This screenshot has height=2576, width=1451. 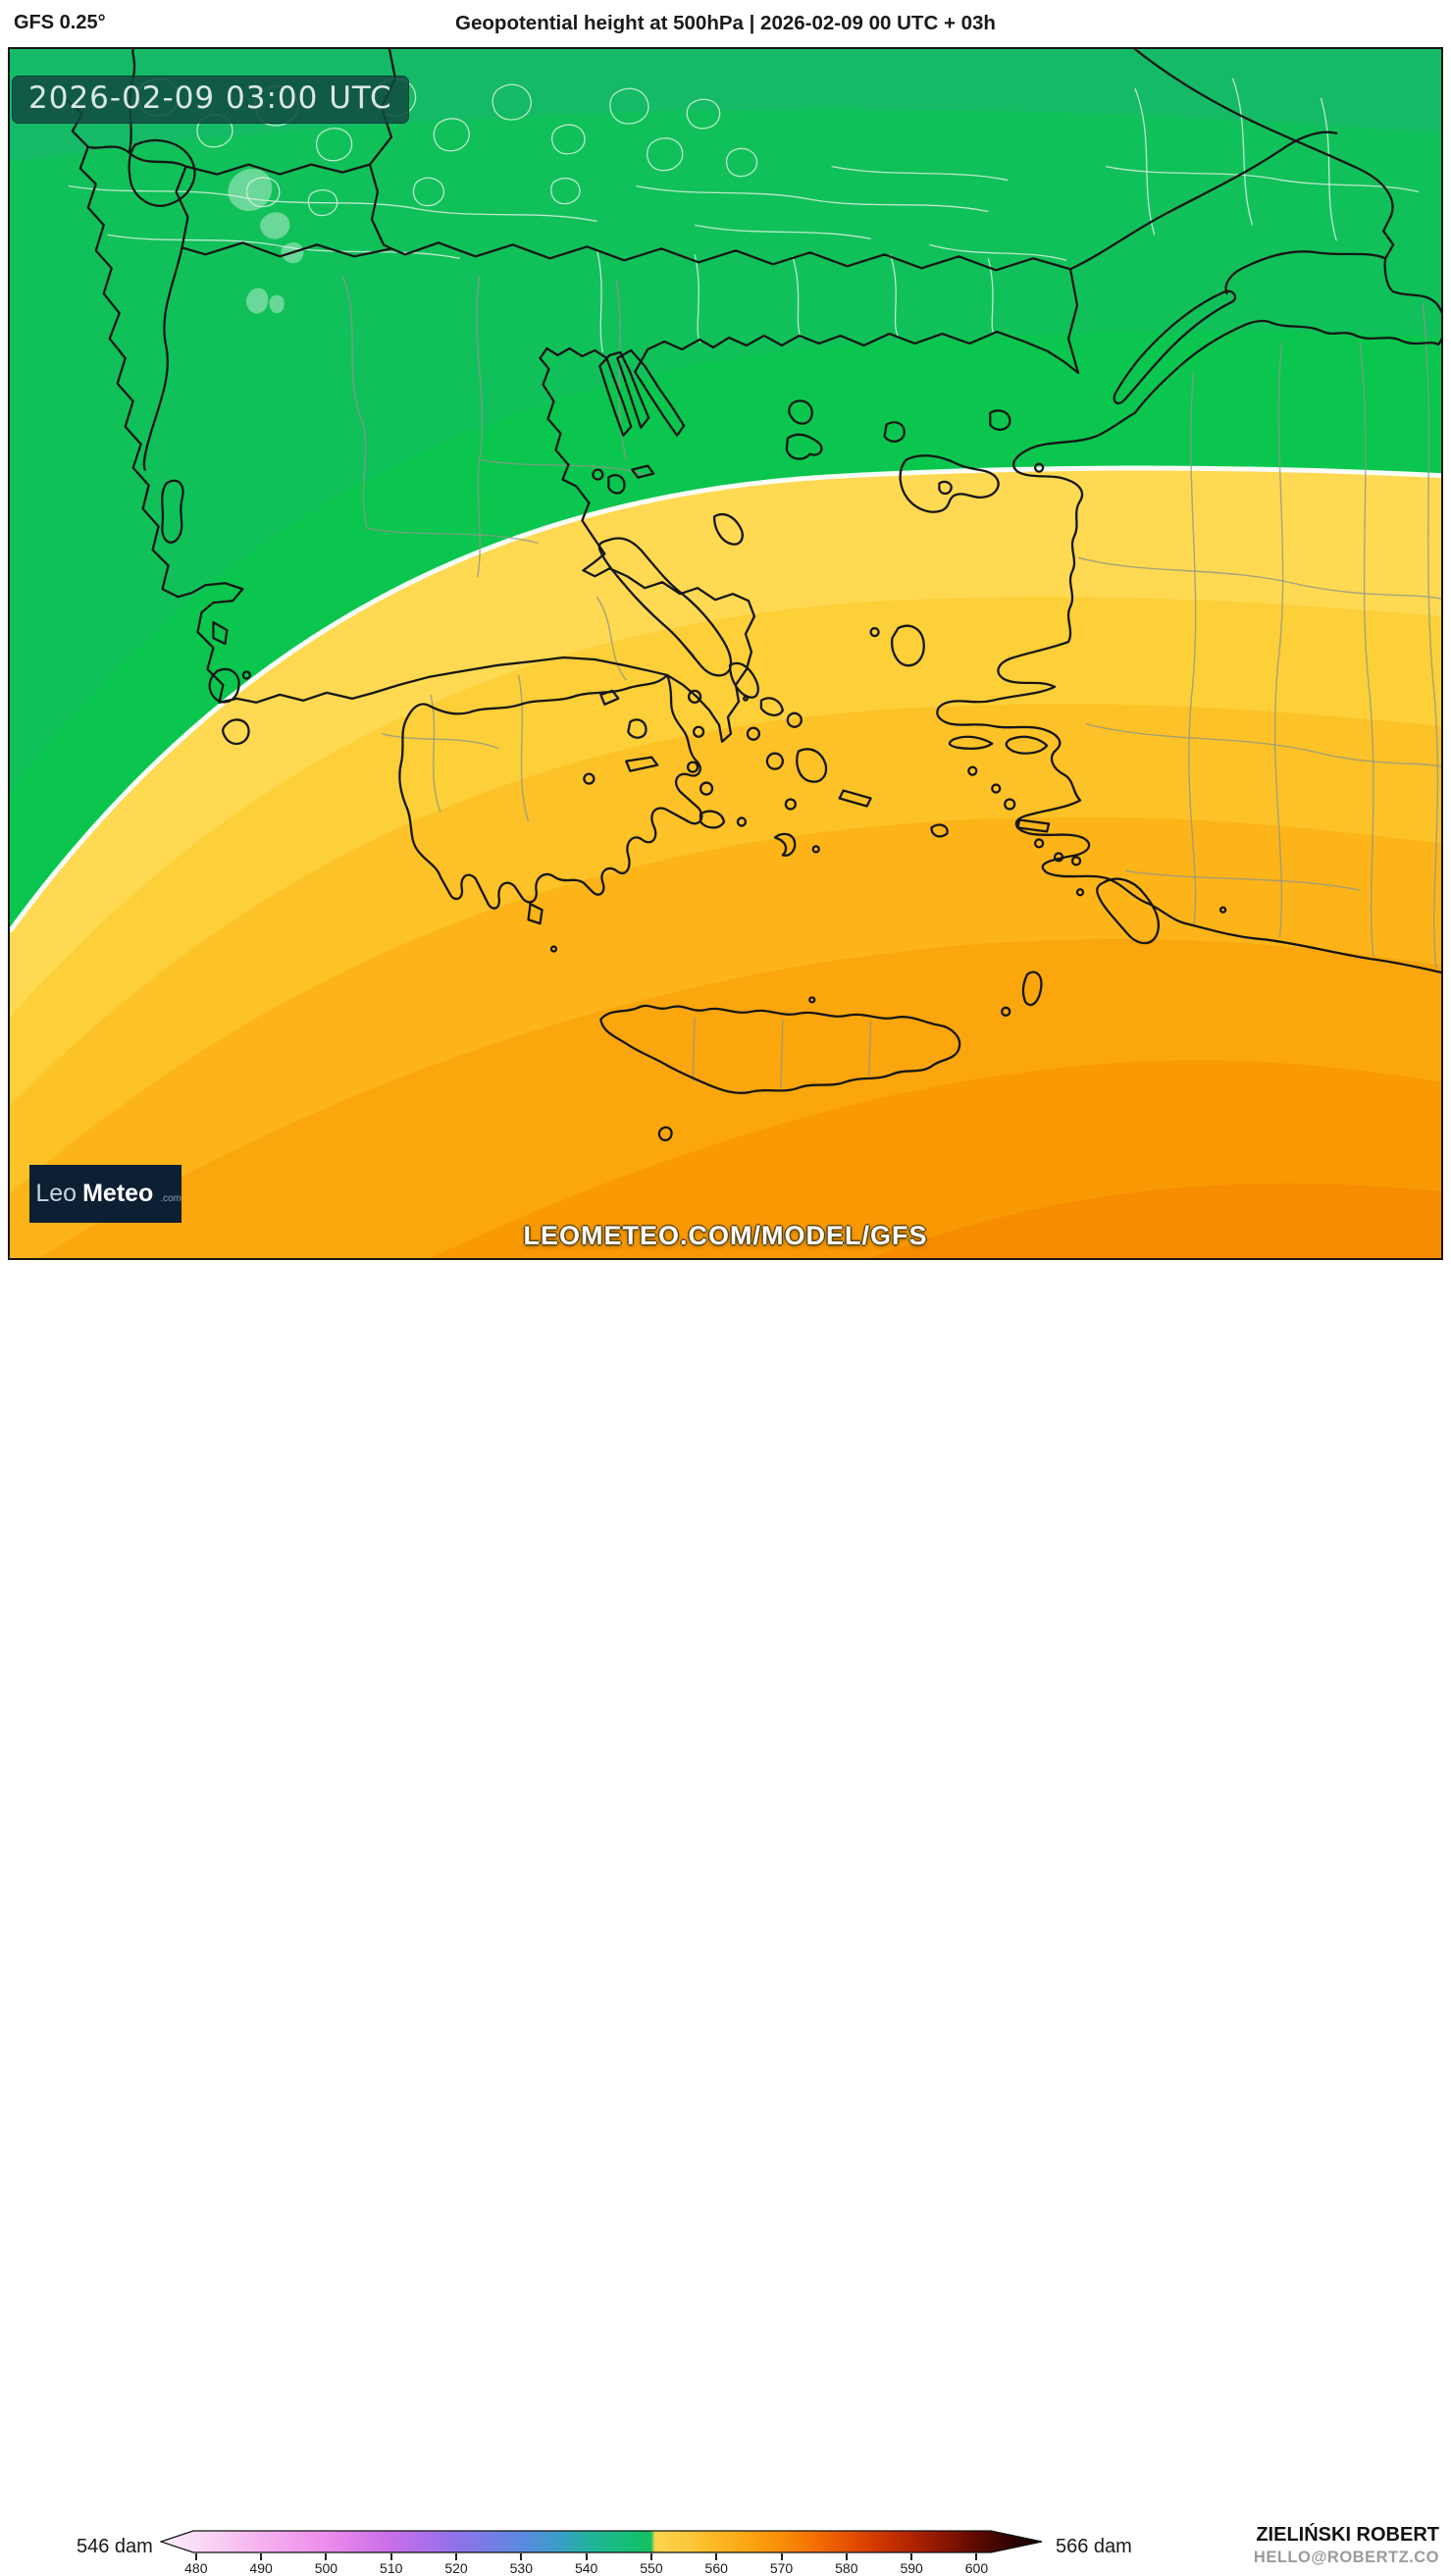 What do you see at coordinates (260, 2568) in the screenshot?
I see `colorbar-tick-label: 490` at bounding box center [260, 2568].